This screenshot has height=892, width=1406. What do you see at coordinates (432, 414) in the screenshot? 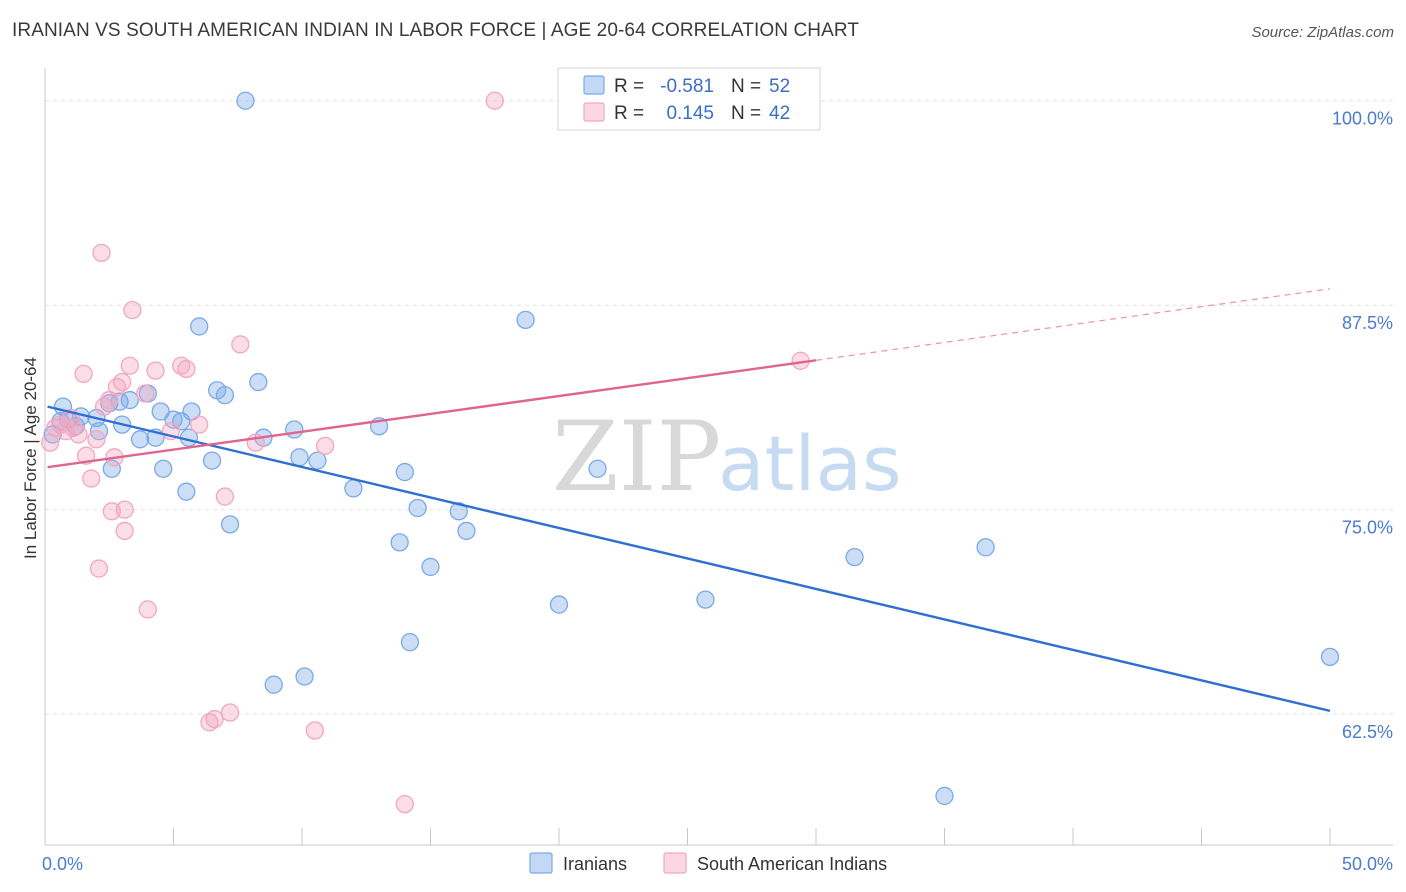
I see `trend-line-south-american-indians` at bounding box center [432, 414].